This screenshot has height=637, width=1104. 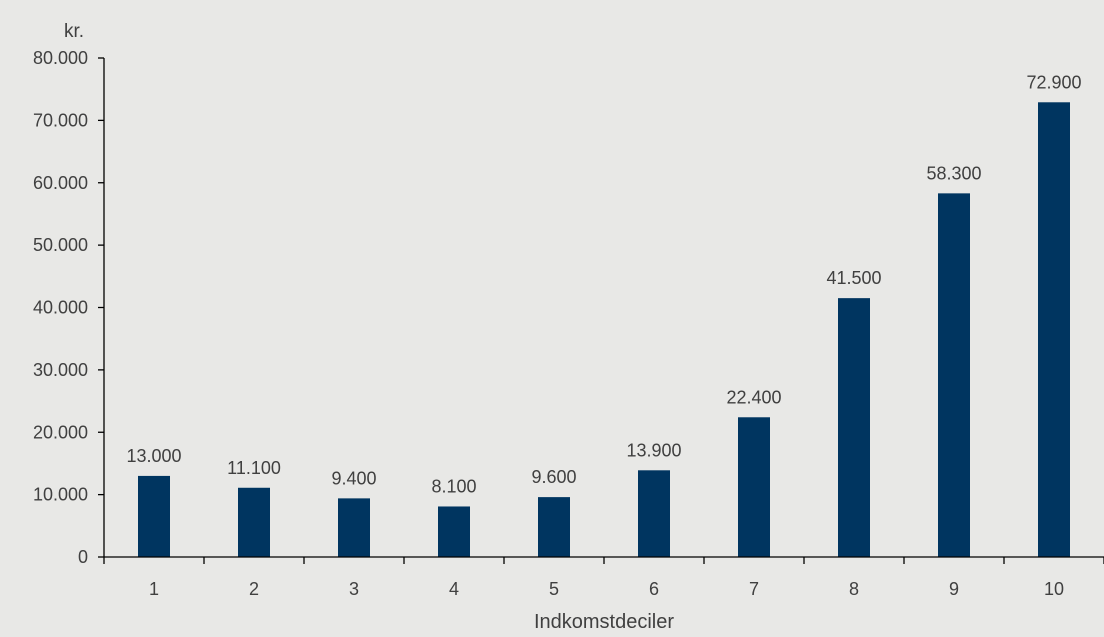 What do you see at coordinates (154, 589) in the screenshot?
I see `x-tick-label: 1` at bounding box center [154, 589].